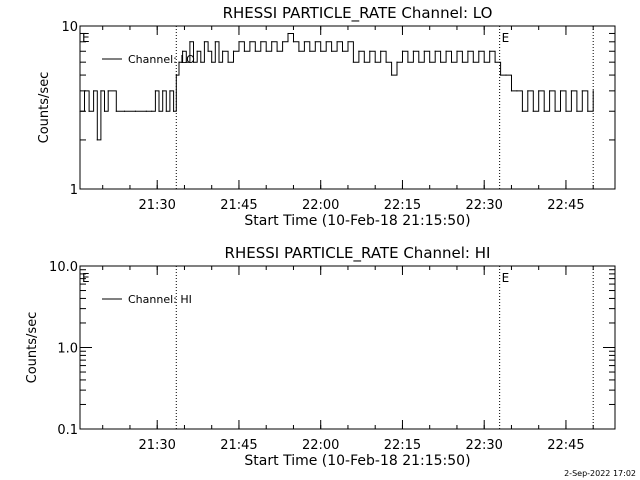  What do you see at coordinates (63, 267) in the screenshot?
I see `y-tick-label: 10.0` at bounding box center [63, 267].